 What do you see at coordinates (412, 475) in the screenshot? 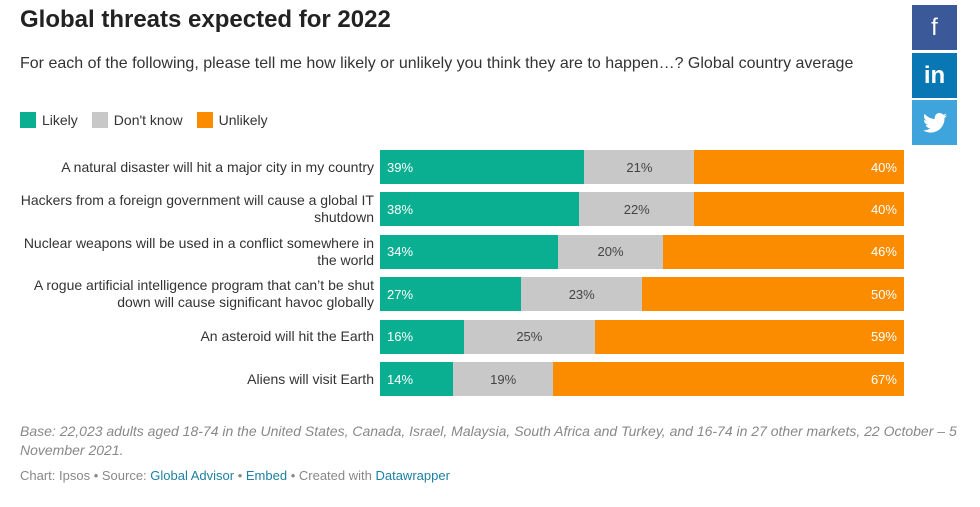
I see `footer-link: Datawrapper` at bounding box center [412, 475].